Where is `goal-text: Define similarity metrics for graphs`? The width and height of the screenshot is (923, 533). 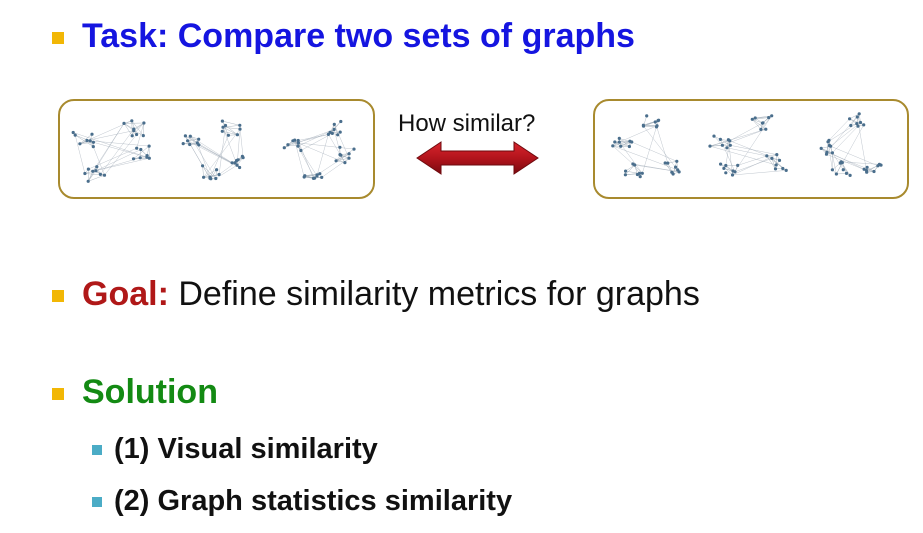 goal-text: Define similarity metrics for graphs is located at coordinates (434, 294).